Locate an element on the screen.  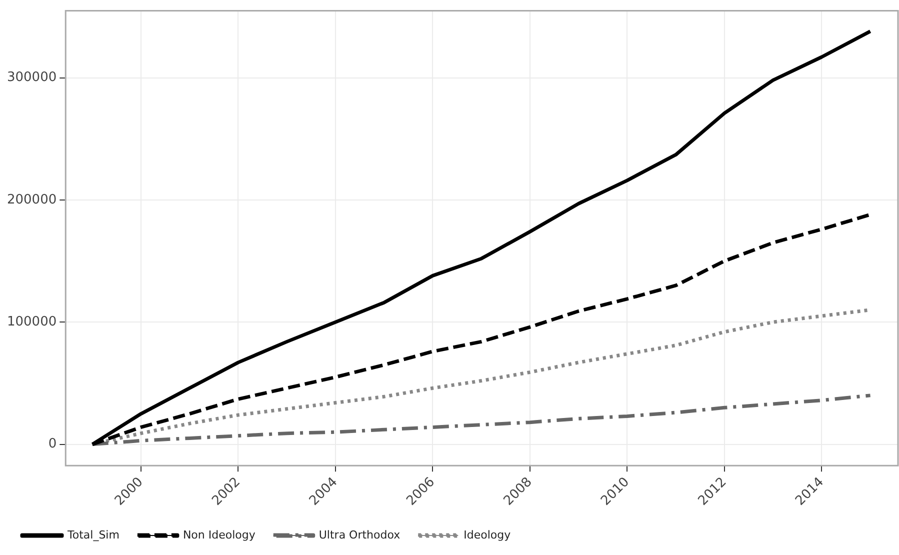
line-series is located at coordinates (481, 420).